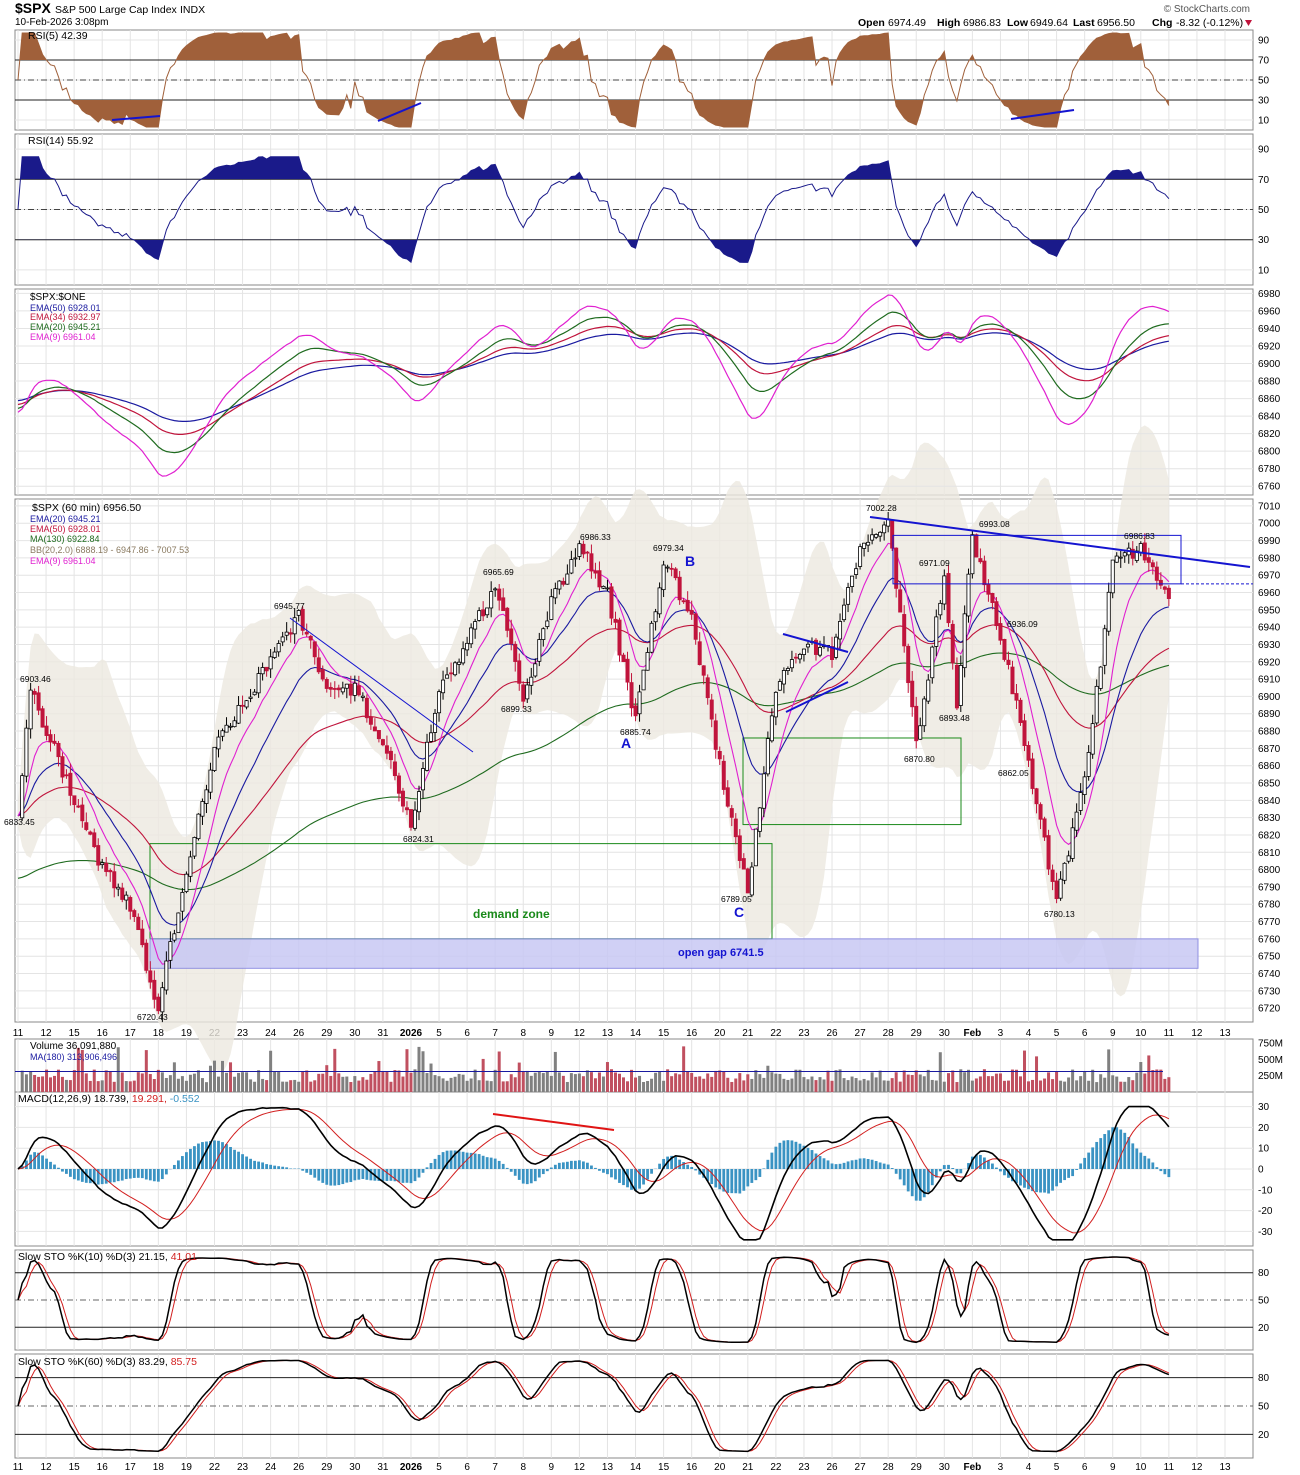 The width and height of the screenshot is (1300, 1475). What do you see at coordinates (720, 1467) in the screenshot?
I see `x-tick-label: 20` at bounding box center [720, 1467].